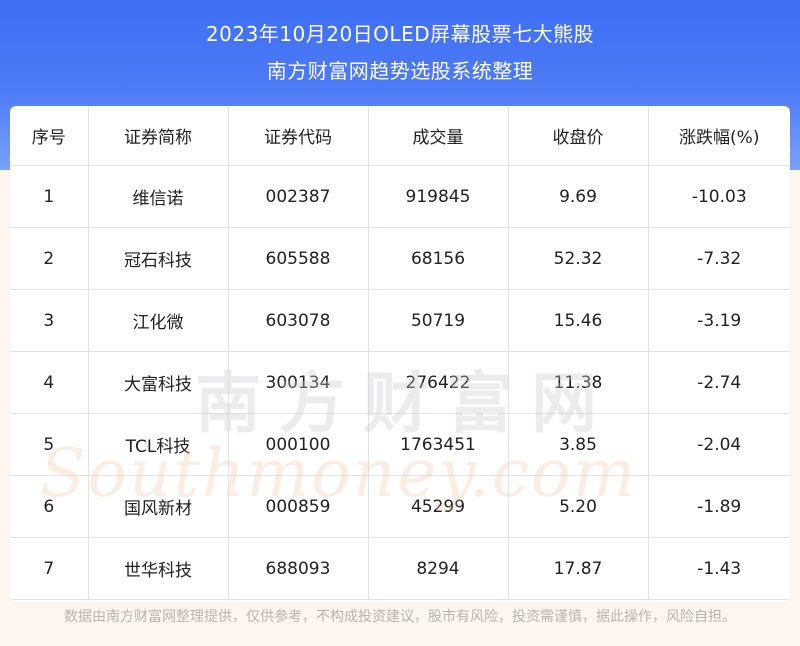 The height and width of the screenshot is (646, 800). I want to click on table-cell: 000859, so click(298, 506).